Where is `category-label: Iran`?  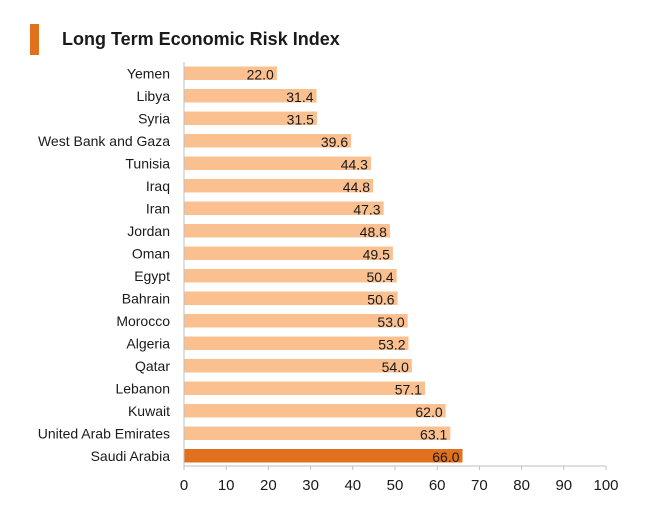
category-label: Iran is located at coordinates (158, 208).